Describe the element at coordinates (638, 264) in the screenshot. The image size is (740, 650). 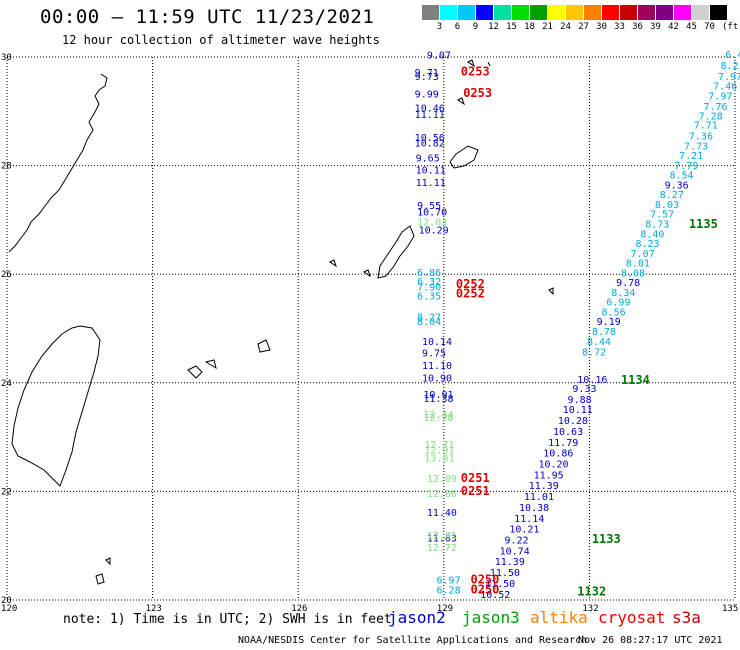
I see `wave-height-reading: 8.01` at that location.